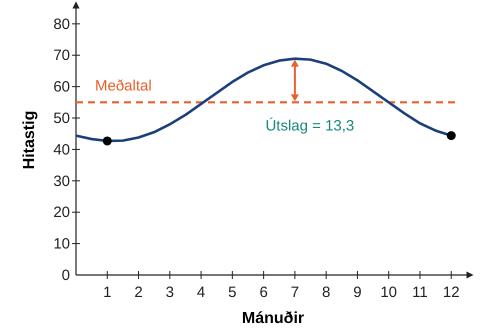 The image size is (487, 331). I want to click on x-tick-label: 9, so click(357, 292).